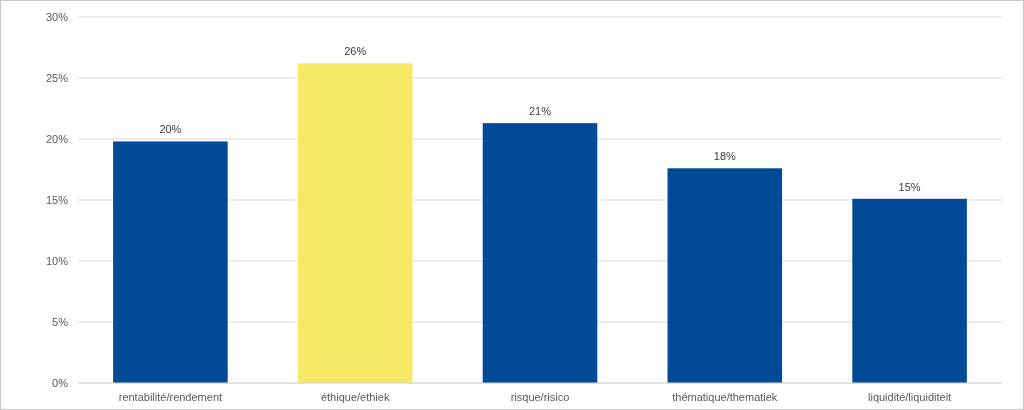  I want to click on data-label: 15%, so click(909, 186).